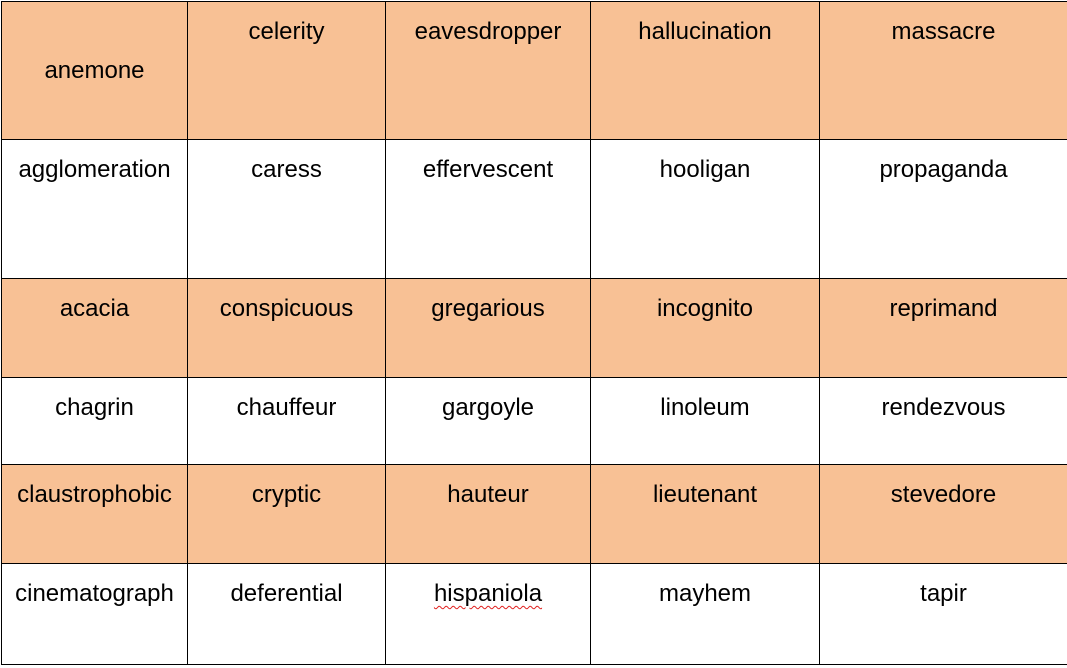  Describe the element at coordinates (943, 421) in the screenshot. I see `table-cell: rendezvous` at that location.